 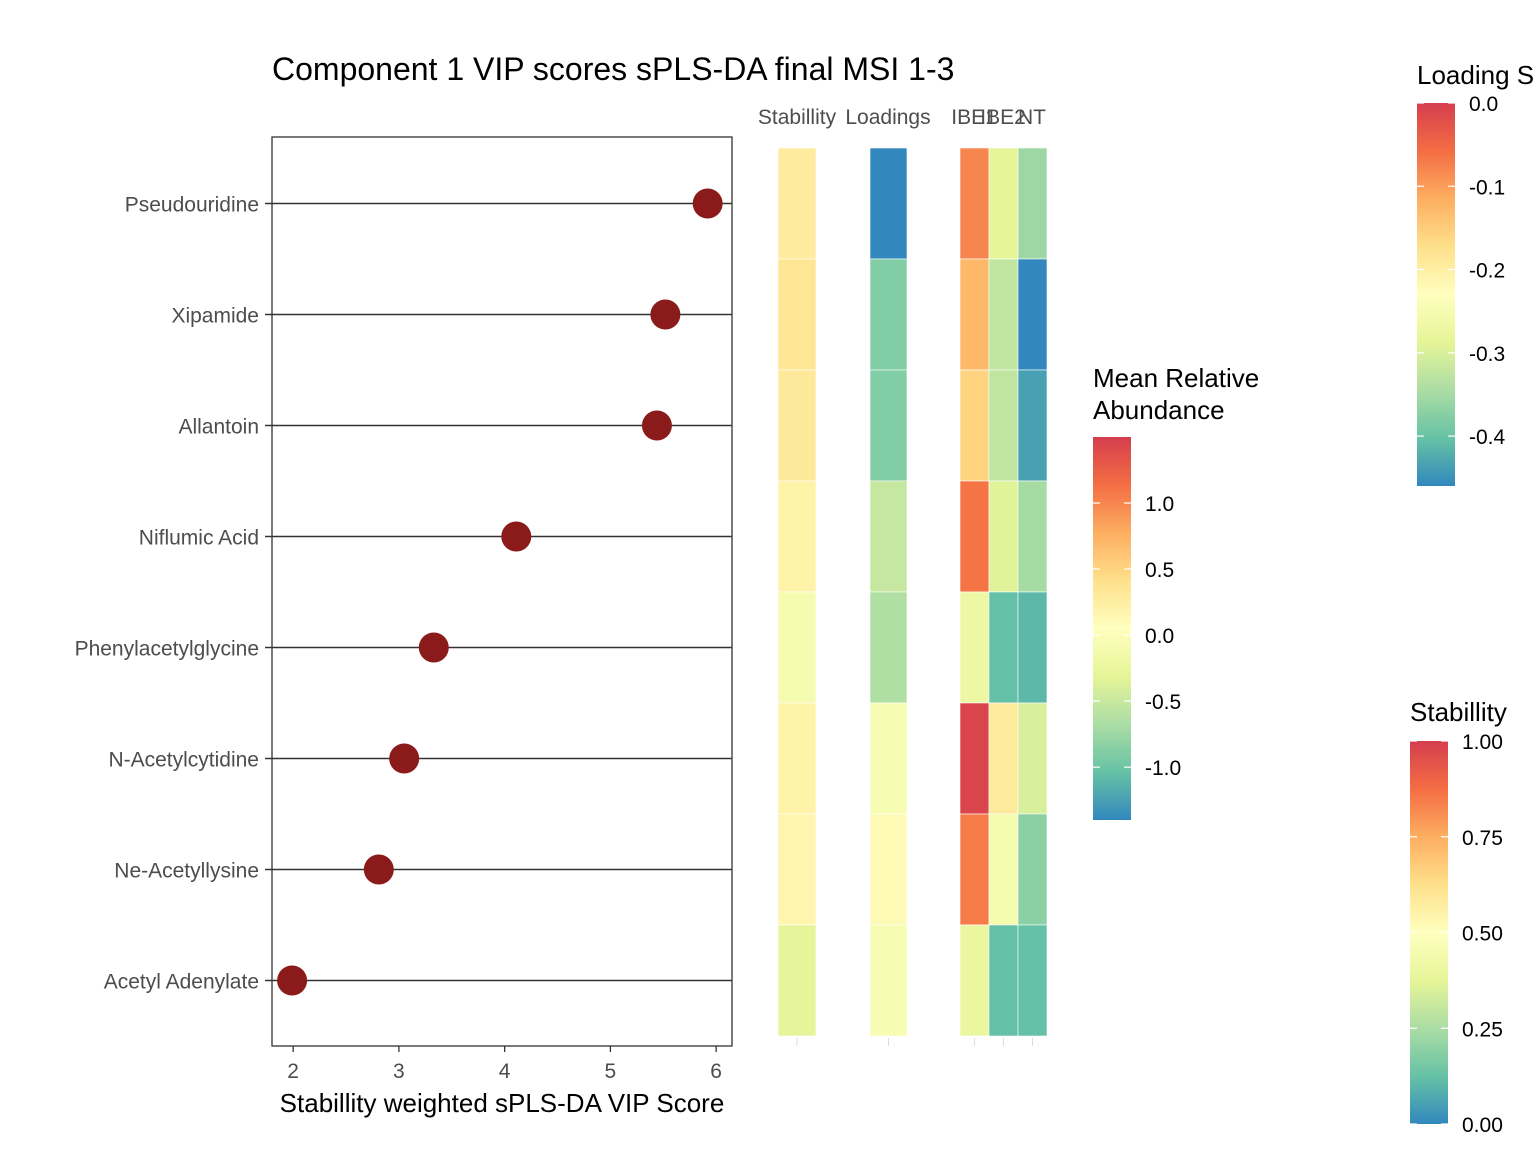 I want to click on legend-tick-label: 0.50, so click(x=1482, y=934).